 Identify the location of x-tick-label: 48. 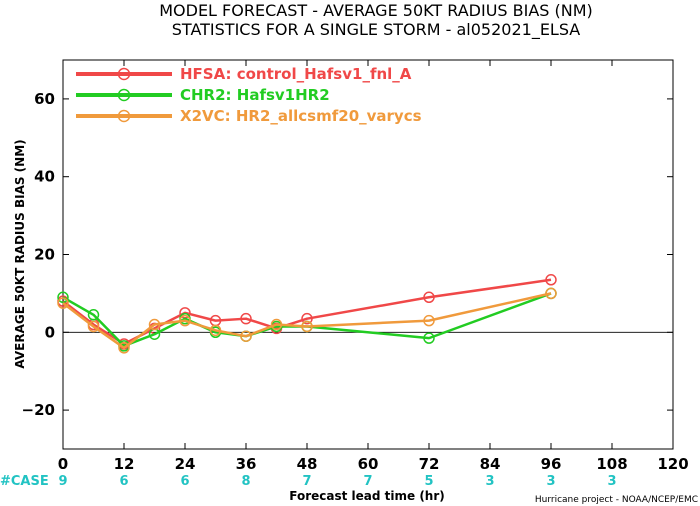
(307, 464).